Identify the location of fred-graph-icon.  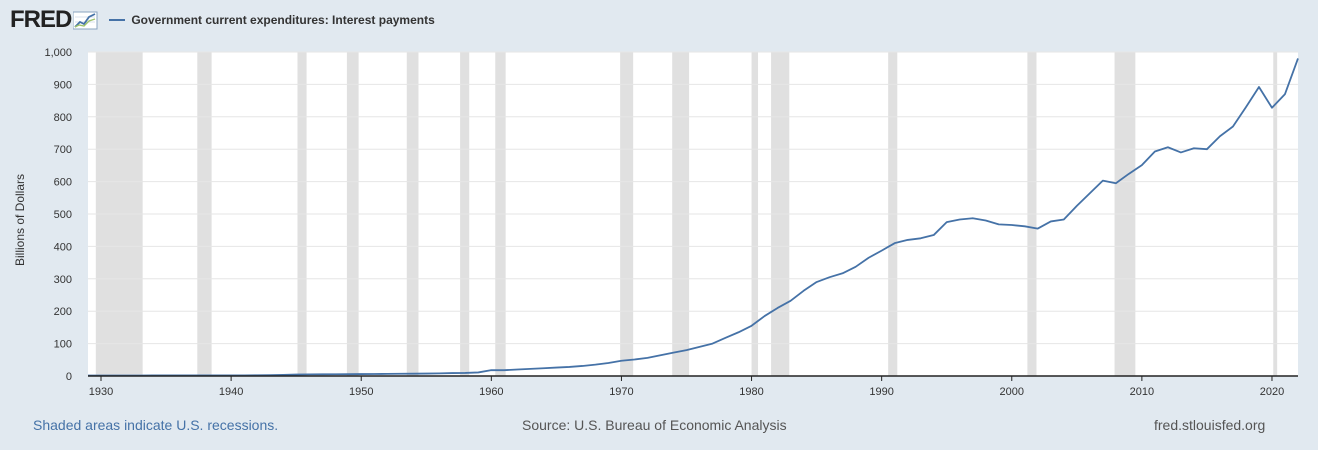
(85, 20).